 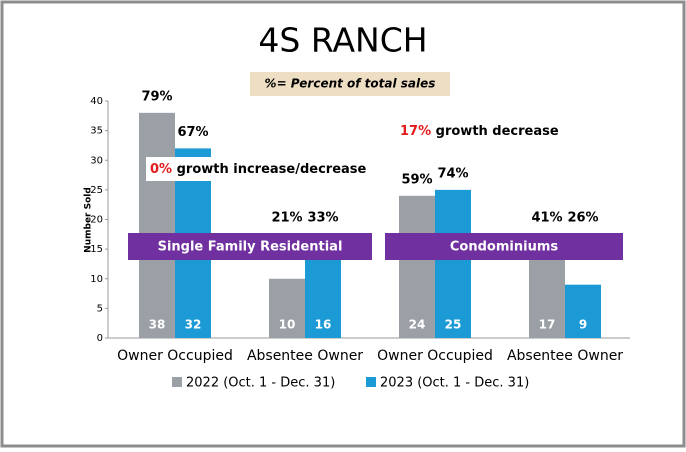 I want to click on group-label: Single Family Residential, so click(x=250, y=247).